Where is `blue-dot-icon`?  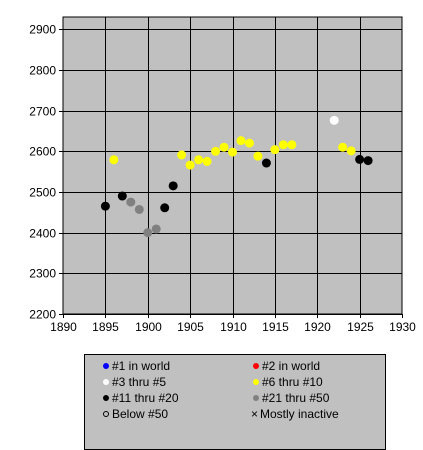
blue-dot-icon is located at coordinates (106, 366).